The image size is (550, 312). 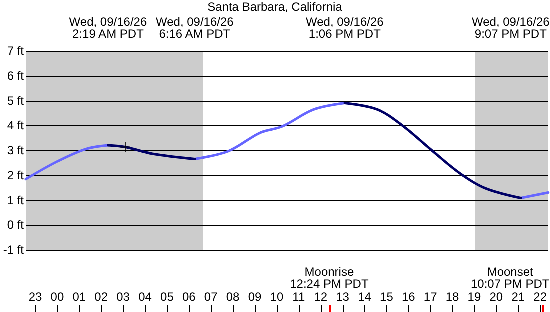 I want to click on x-tick-label: 14, so click(x=365, y=297).